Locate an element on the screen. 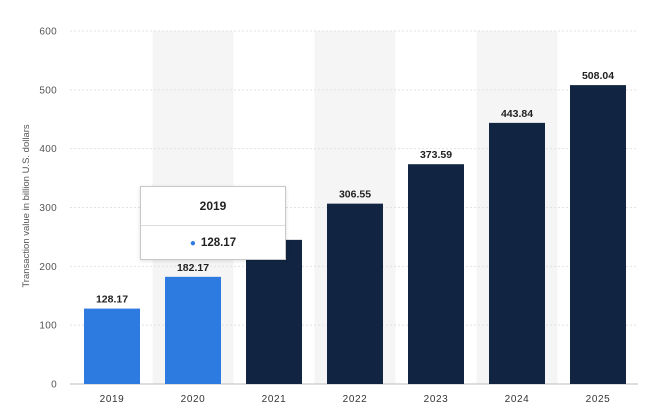  data-label-2022: 306.55 is located at coordinates (355, 195).